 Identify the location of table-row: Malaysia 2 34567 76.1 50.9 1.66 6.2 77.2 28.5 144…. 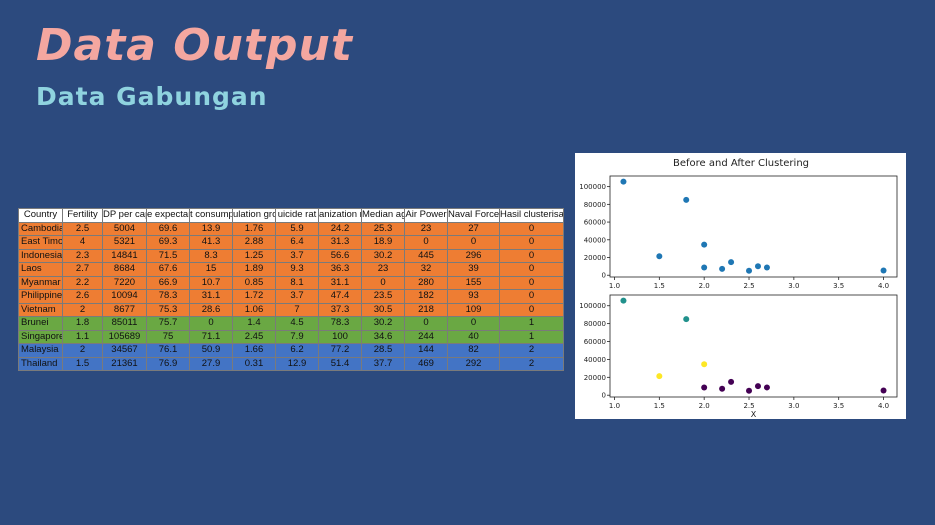
(291, 350).